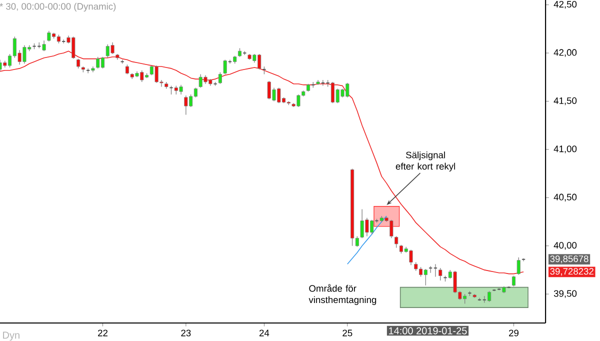  I want to click on y-tick-label: 41,00, so click(565, 150).